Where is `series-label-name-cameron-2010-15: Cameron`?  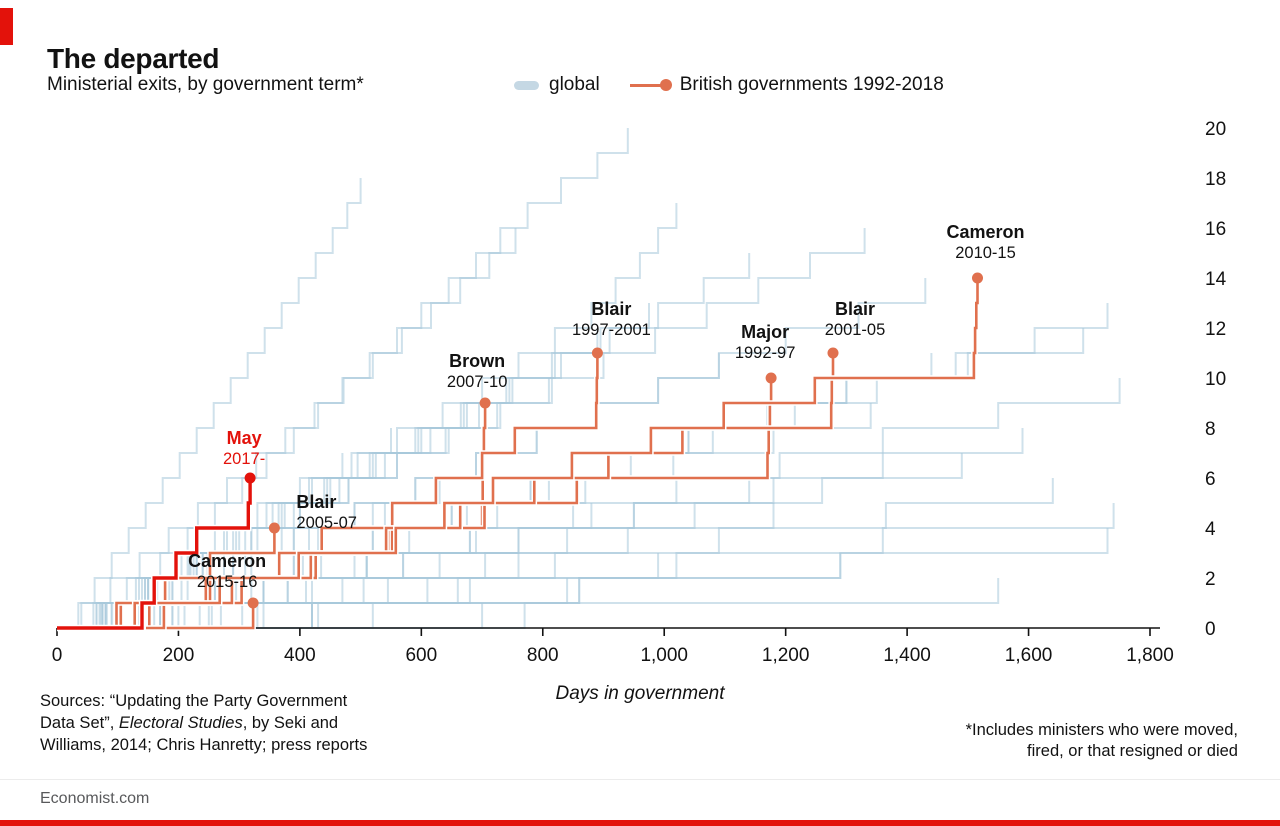
series-label-name-cameron-2010-15: Cameron is located at coordinates (985, 232).